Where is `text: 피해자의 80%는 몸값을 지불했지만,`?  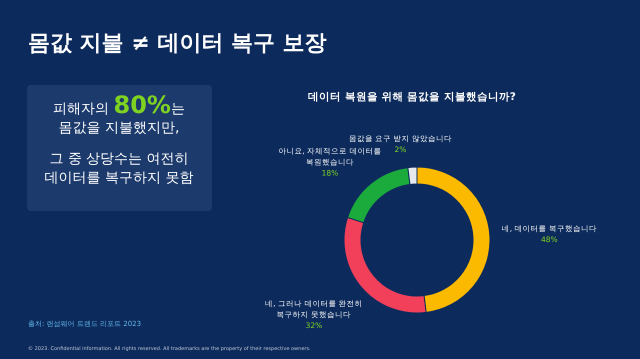 text: 피해자의 80%는 몸값을 지불했지만, is located at coordinates (119, 113).